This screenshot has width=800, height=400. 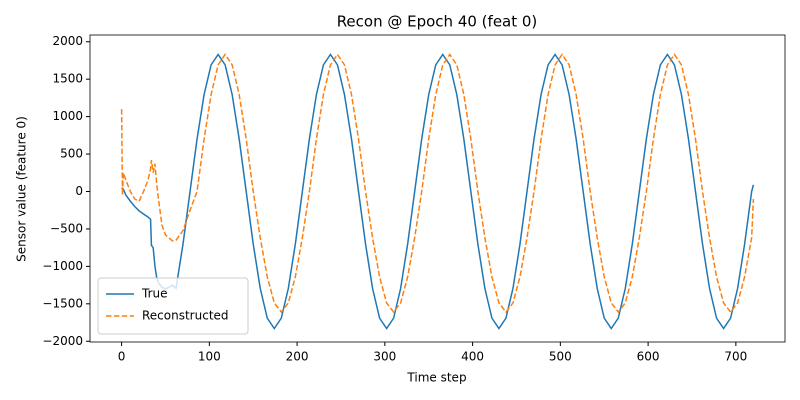 What do you see at coordinates (297, 357) in the screenshot?
I see `x-tick-label: 200` at bounding box center [297, 357].